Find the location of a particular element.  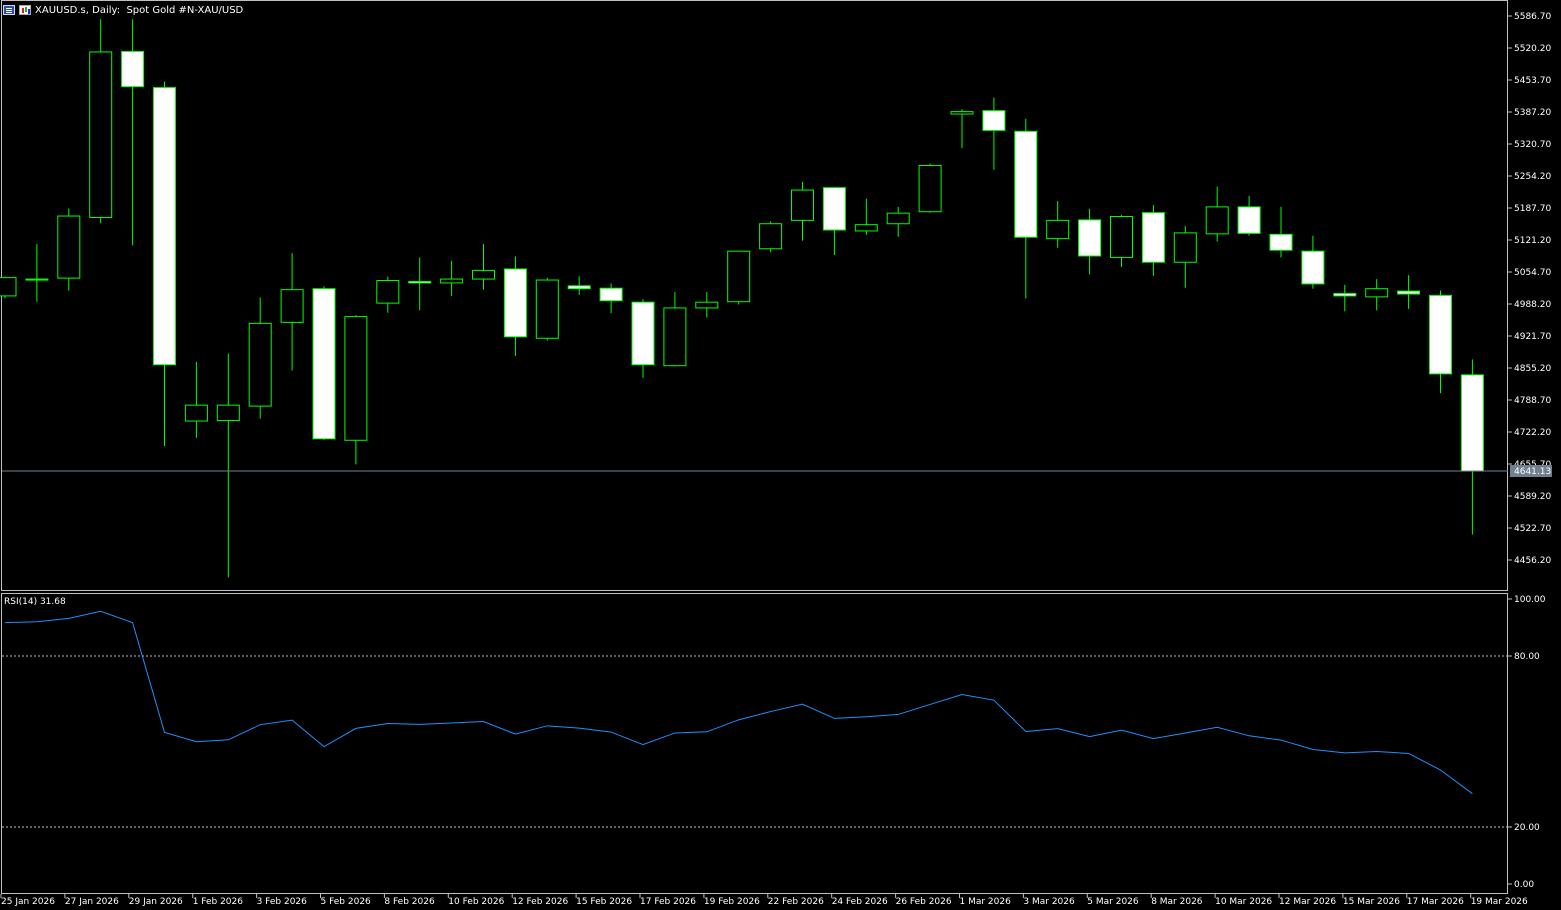

price-tick-label: 4722.20 is located at coordinates (1532, 433).